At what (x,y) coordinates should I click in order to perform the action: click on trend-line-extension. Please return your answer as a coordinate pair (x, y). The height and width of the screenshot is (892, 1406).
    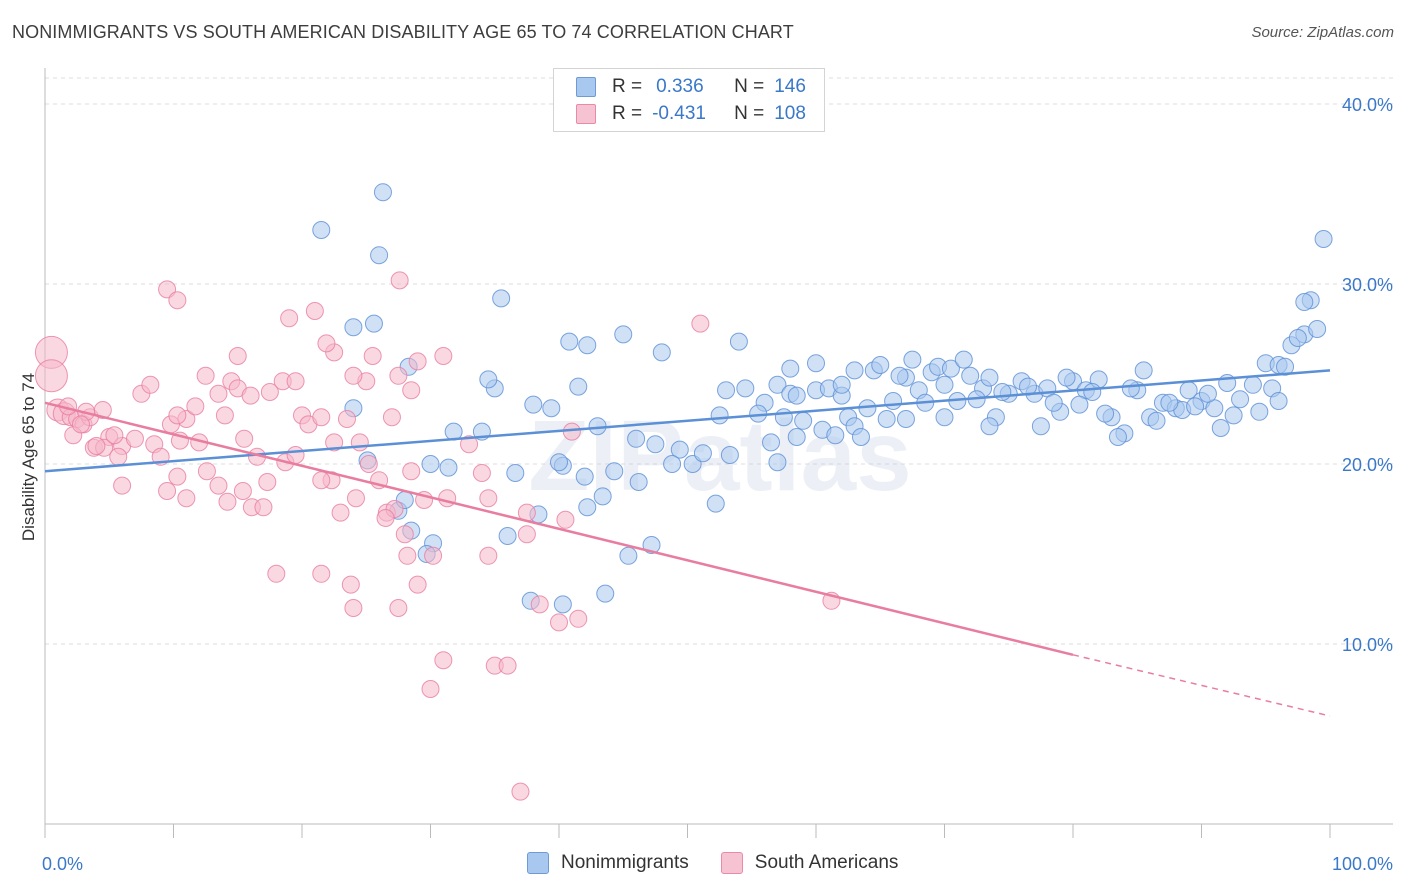
    Looking at the image, I should click on (1201, 685).